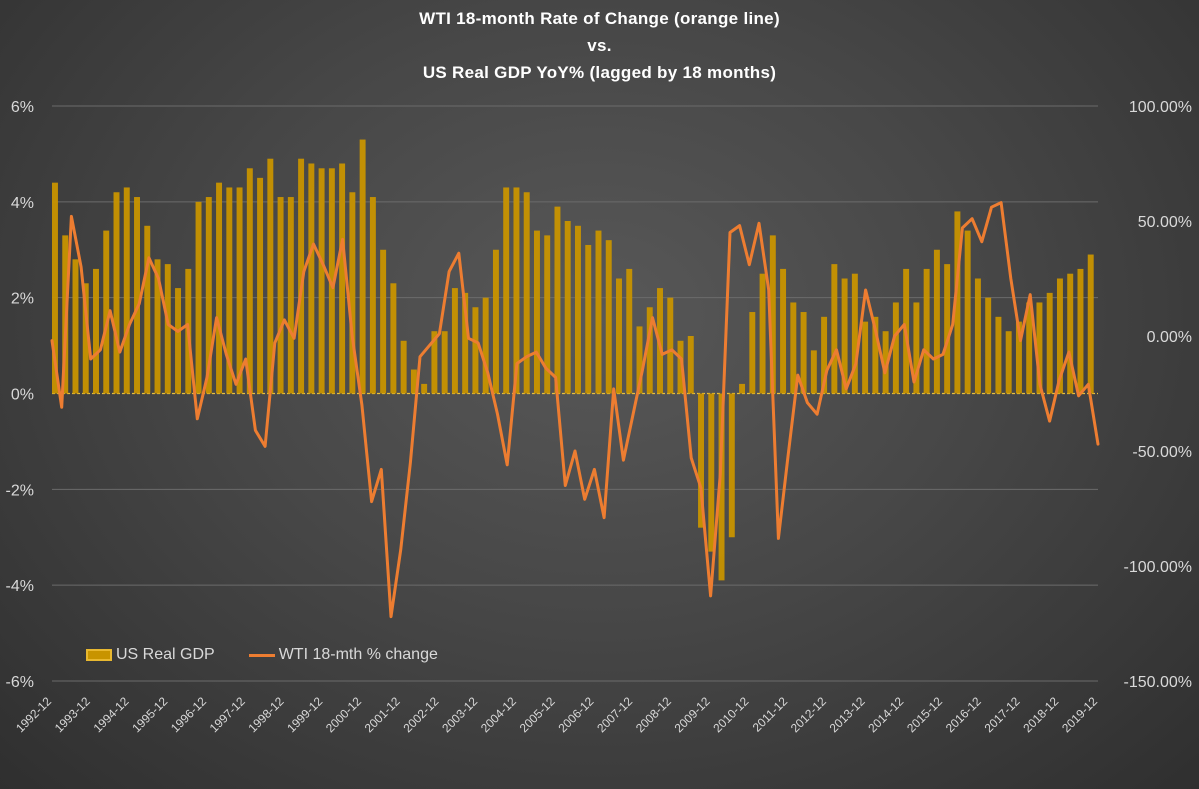 The width and height of the screenshot is (1199, 789). Describe the element at coordinates (99, 655) in the screenshot. I see `legend-gdp-swatch` at that location.